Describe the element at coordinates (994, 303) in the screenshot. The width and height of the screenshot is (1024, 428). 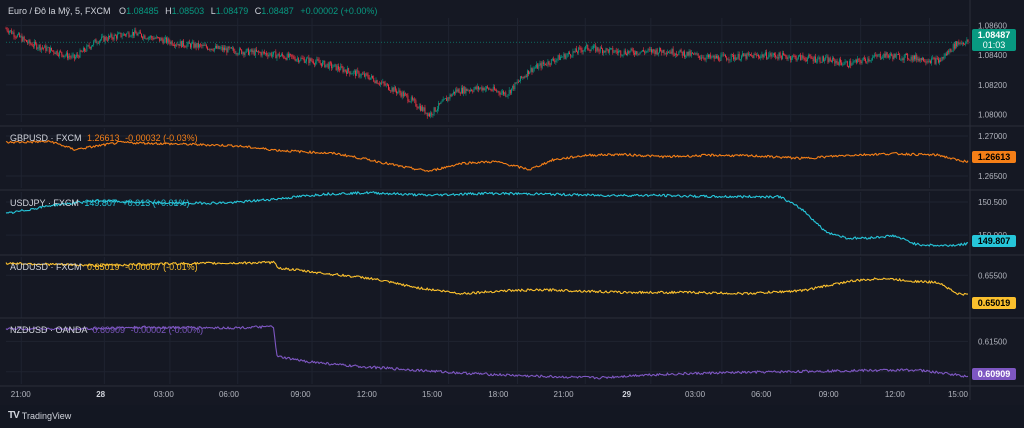
I see `audusd-price-tag: 0.65019` at that location.